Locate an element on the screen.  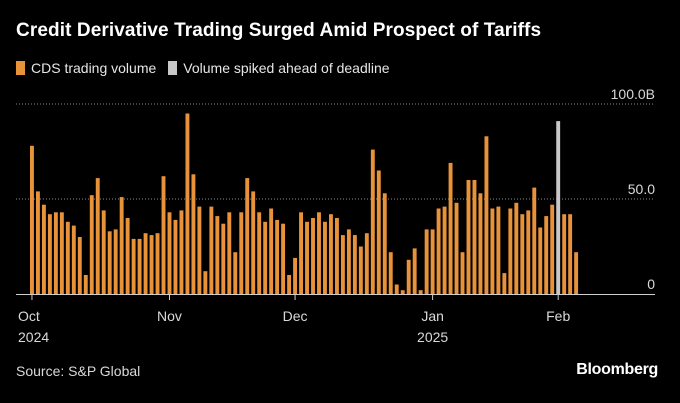
y-tick-label: 100.0B is located at coordinates (633, 94).